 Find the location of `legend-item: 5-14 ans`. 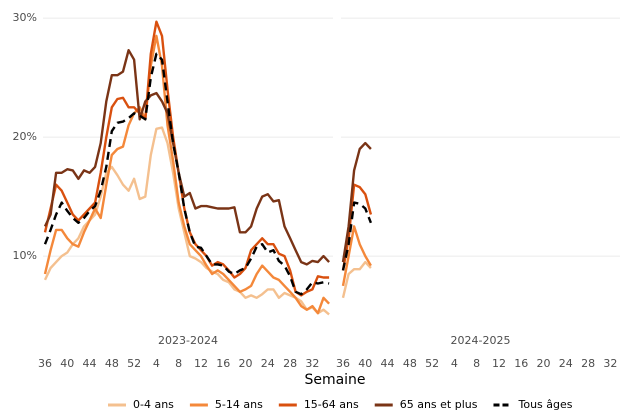

legend-item: 5-14 ans is located at coordinates (226, 404).